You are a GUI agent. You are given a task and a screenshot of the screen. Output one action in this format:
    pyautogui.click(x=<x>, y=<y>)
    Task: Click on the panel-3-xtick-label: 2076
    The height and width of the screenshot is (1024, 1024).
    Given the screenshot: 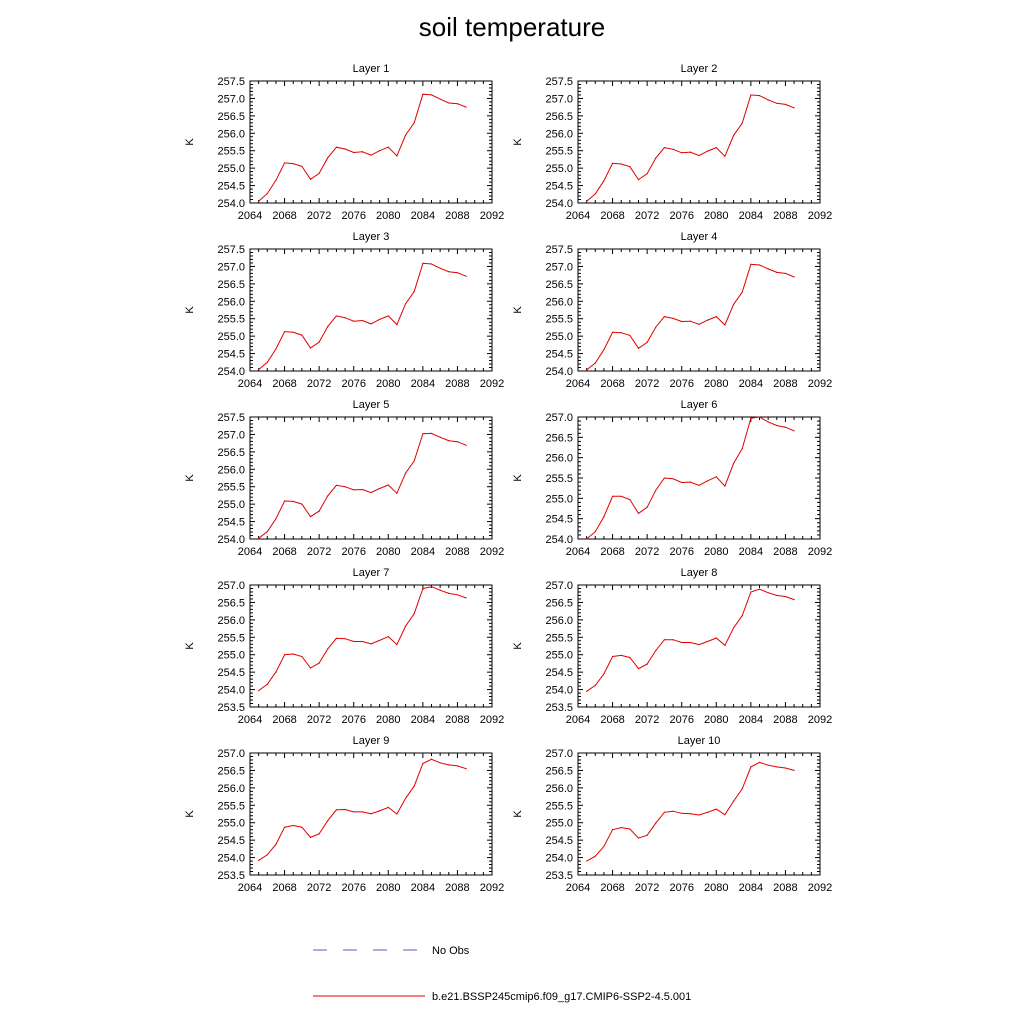 What is the action you would take?
    pyautogui.click(x=353, y=384)
    